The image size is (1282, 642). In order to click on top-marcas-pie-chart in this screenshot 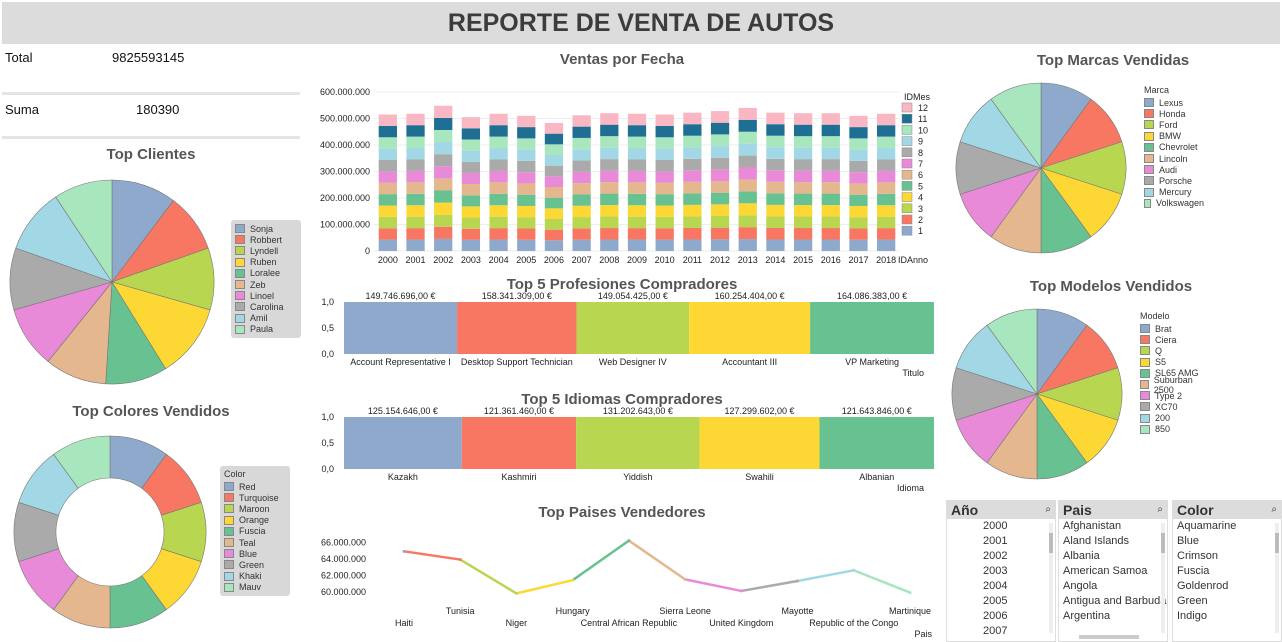, I will do `click(1113, 155)`.